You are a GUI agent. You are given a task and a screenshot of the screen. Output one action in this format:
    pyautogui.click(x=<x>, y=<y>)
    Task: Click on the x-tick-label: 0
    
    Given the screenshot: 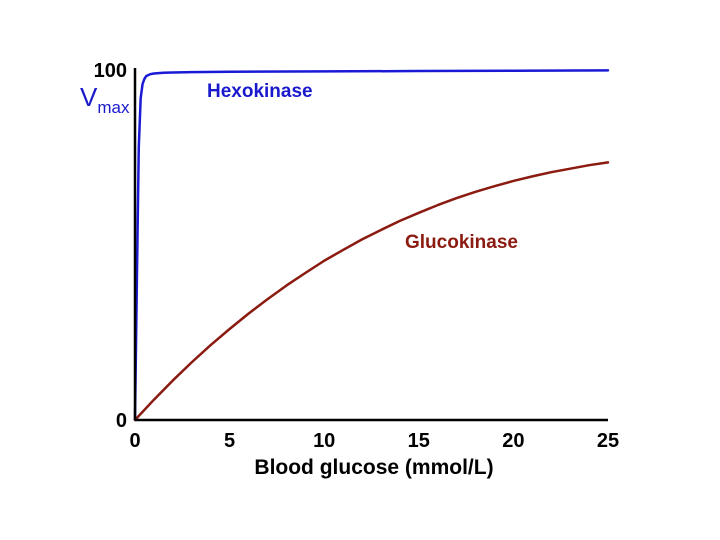 What is the action you would take?
    pyautogui.click(x=134, y=441)
    